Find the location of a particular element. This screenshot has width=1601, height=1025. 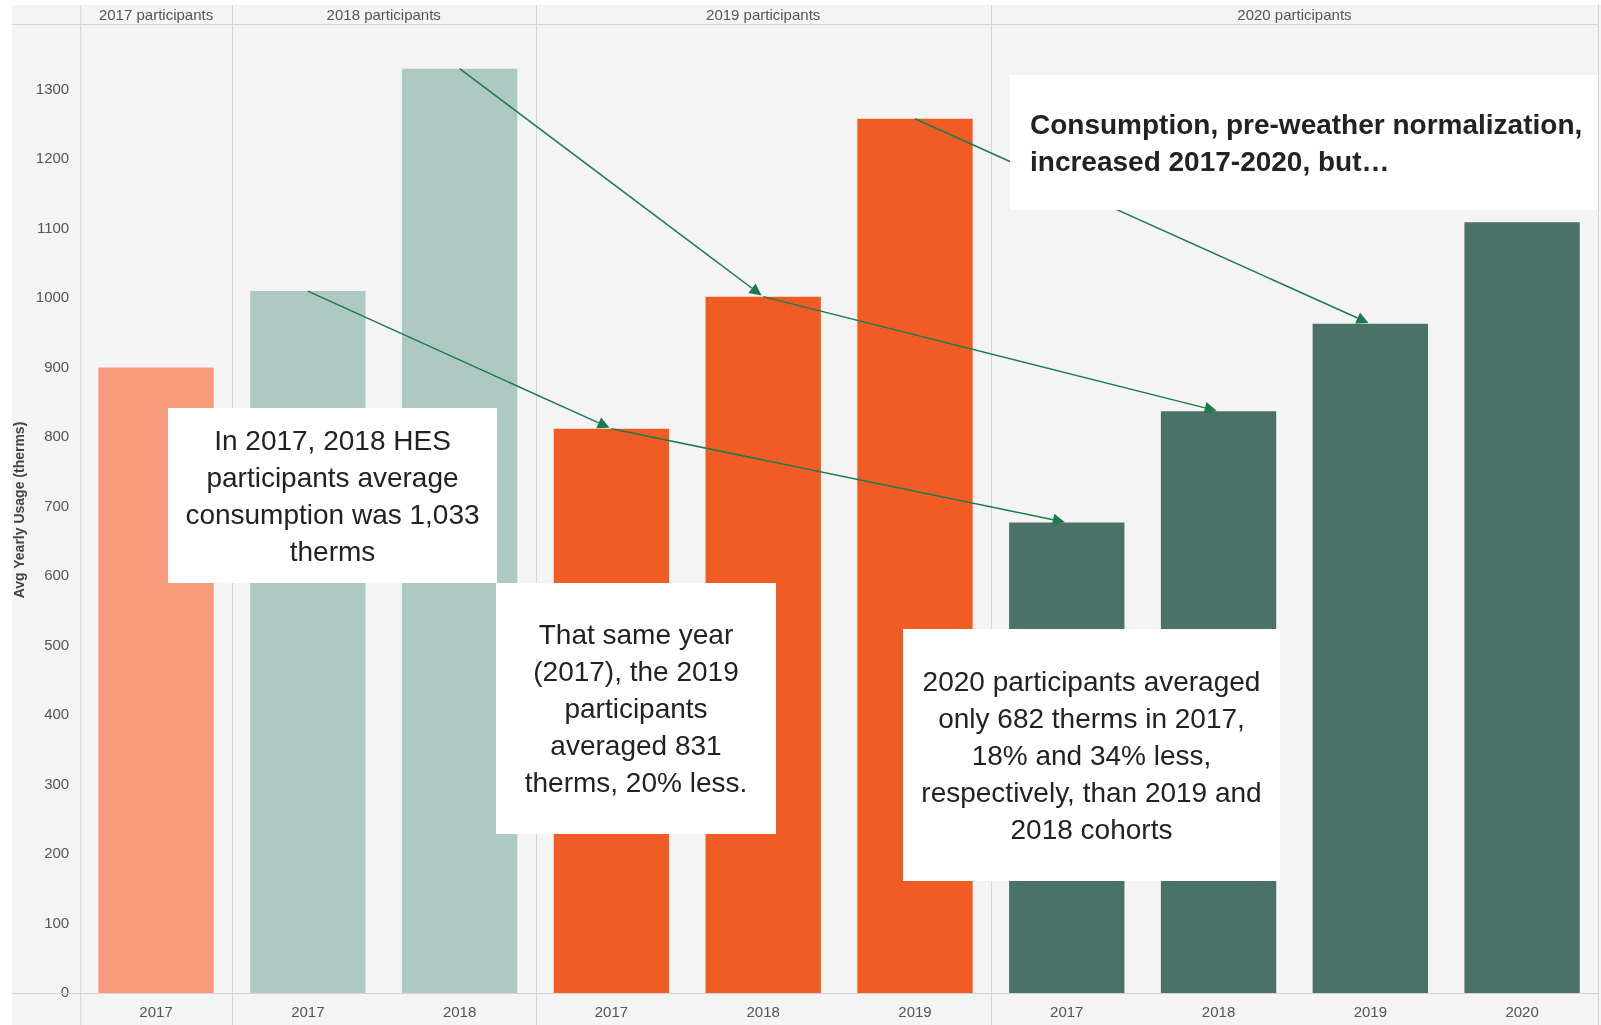

x-tick-label: 2020 is located at coordinates (1522, 1012).